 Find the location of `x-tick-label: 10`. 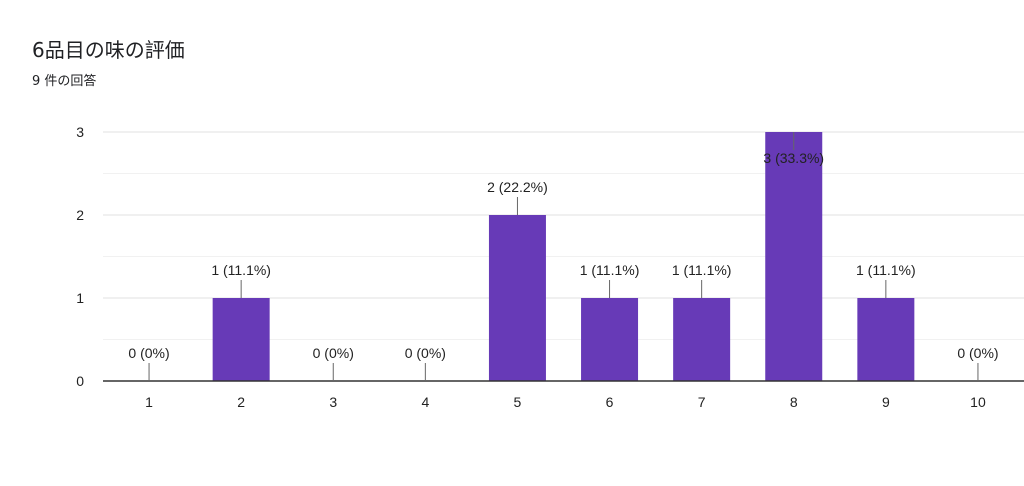

x-tick-label: 10 is located at coordinates (978, 402).